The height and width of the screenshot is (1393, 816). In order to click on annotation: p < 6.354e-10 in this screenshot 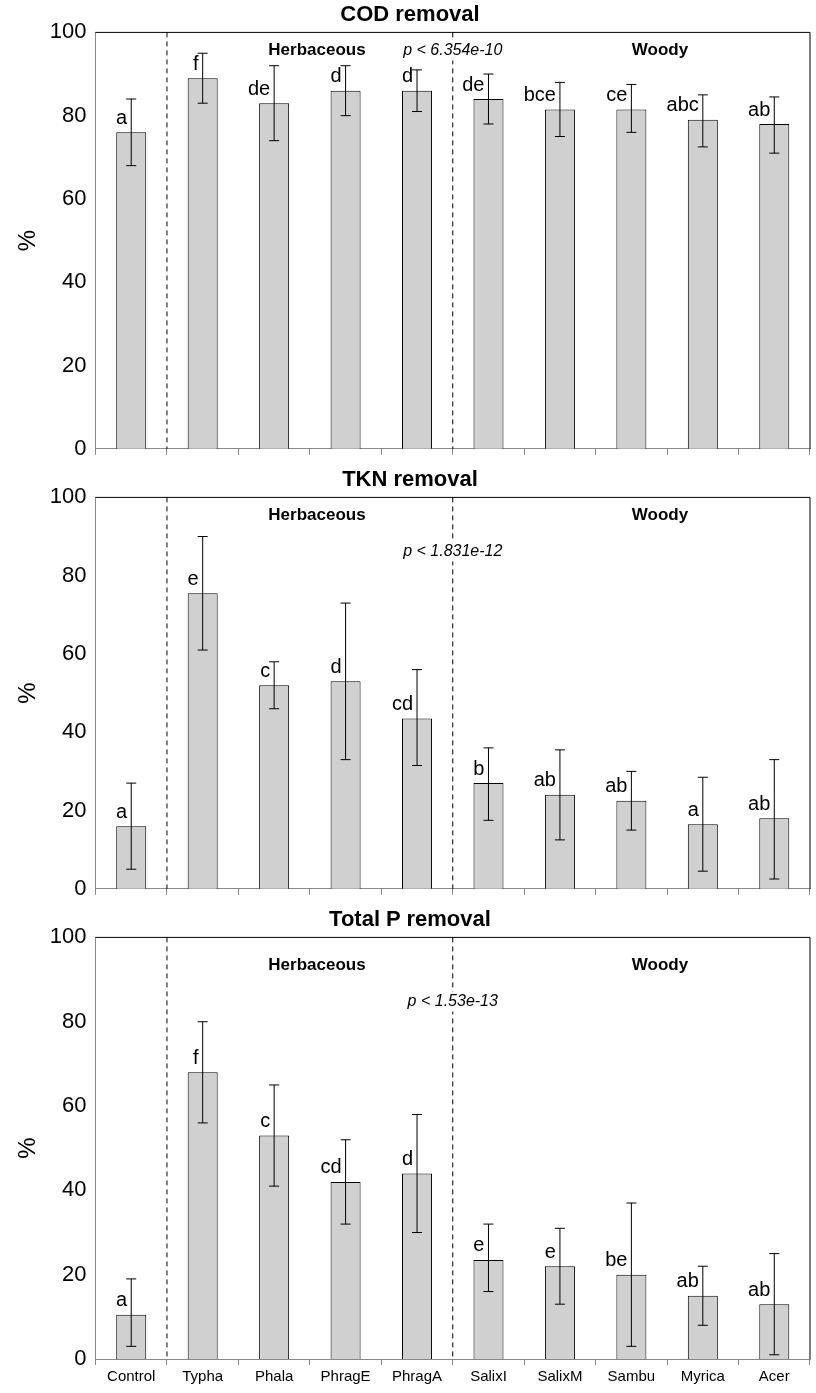, I will do `click(452, 49)`.